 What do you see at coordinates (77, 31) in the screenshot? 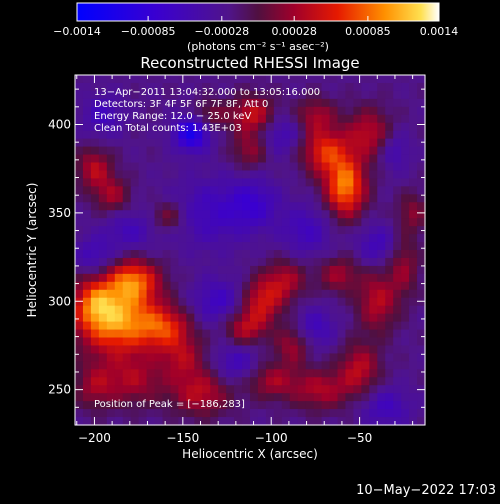
I see `colorbar-tick-label: −0.0014` at bounding box center [77, 31].